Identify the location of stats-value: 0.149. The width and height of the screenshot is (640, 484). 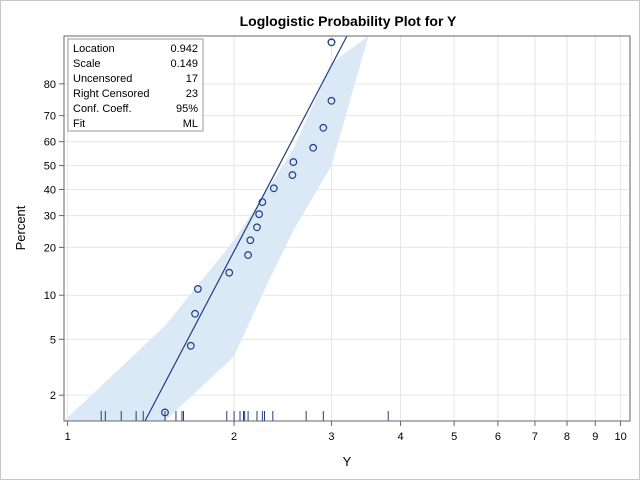
(184, 64).